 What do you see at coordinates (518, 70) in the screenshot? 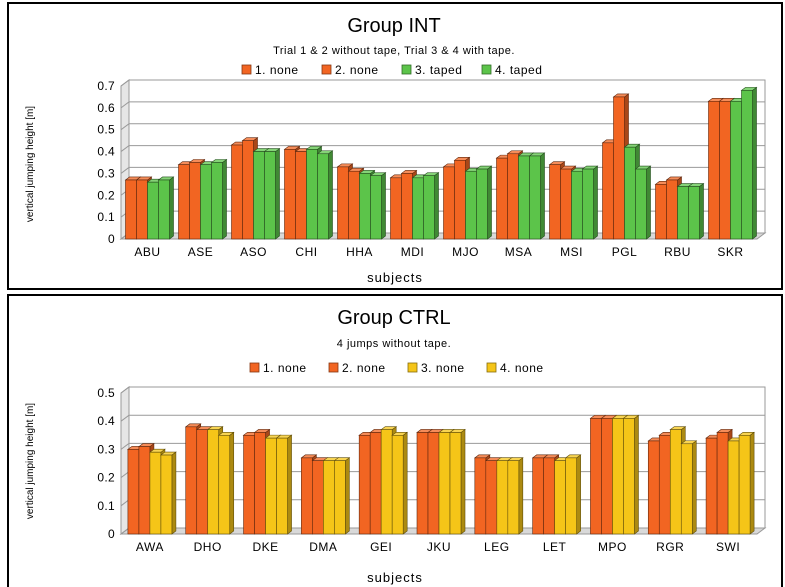
I see `legend-label: 4. taped` at bounding box center [518, 70].